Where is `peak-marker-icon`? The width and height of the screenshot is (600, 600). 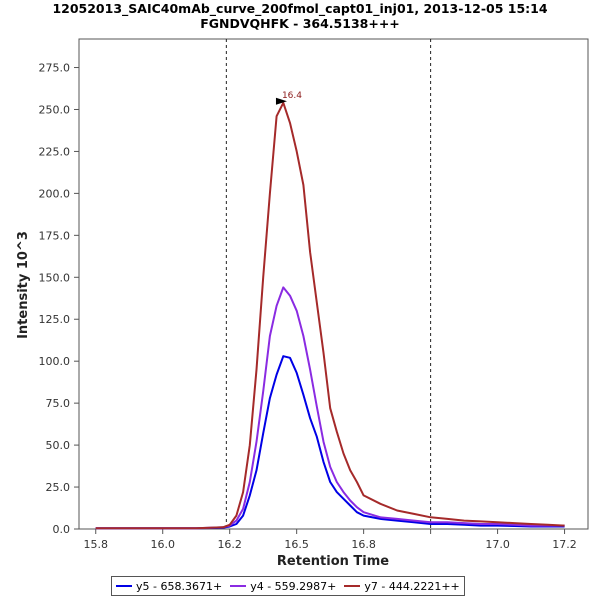
peak-marker-icon is located at coordinates (281, 101).